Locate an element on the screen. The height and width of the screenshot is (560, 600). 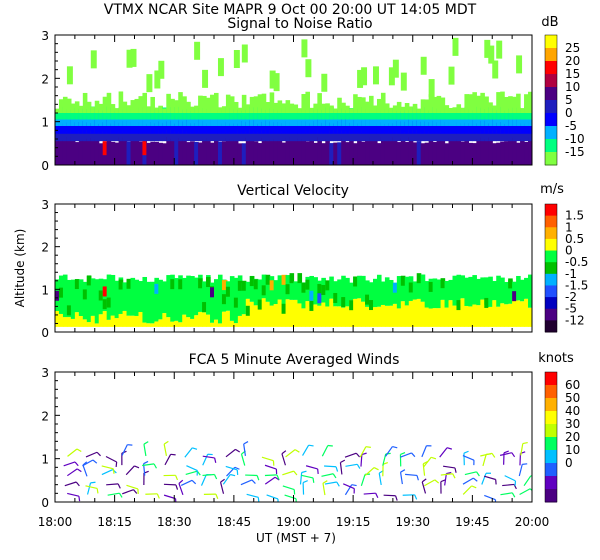
colorbar-label: 0 is located at coordinates (569, 251).